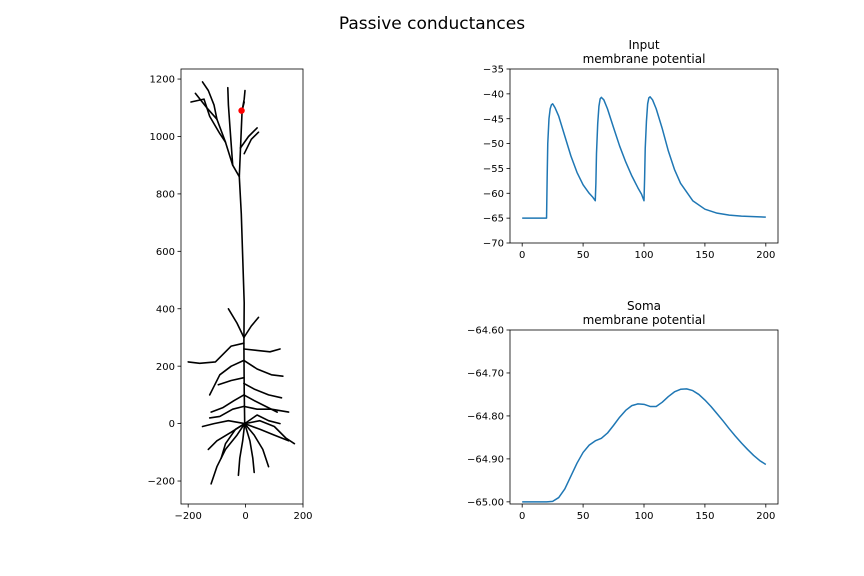 This screenshot has width=864, height=576. What do you see at coordinates (485, 502) in the screenshot?
I see `y-tick-label: −65.00` at bounding box center [485, 502].